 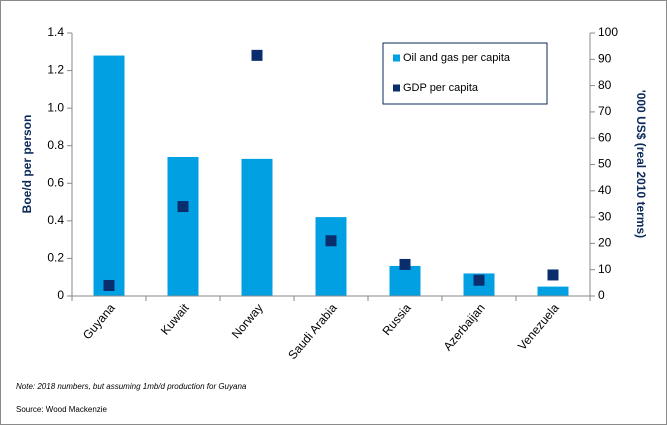 I want to click on y2-tick-label: 10, so click(x=605, y=269).